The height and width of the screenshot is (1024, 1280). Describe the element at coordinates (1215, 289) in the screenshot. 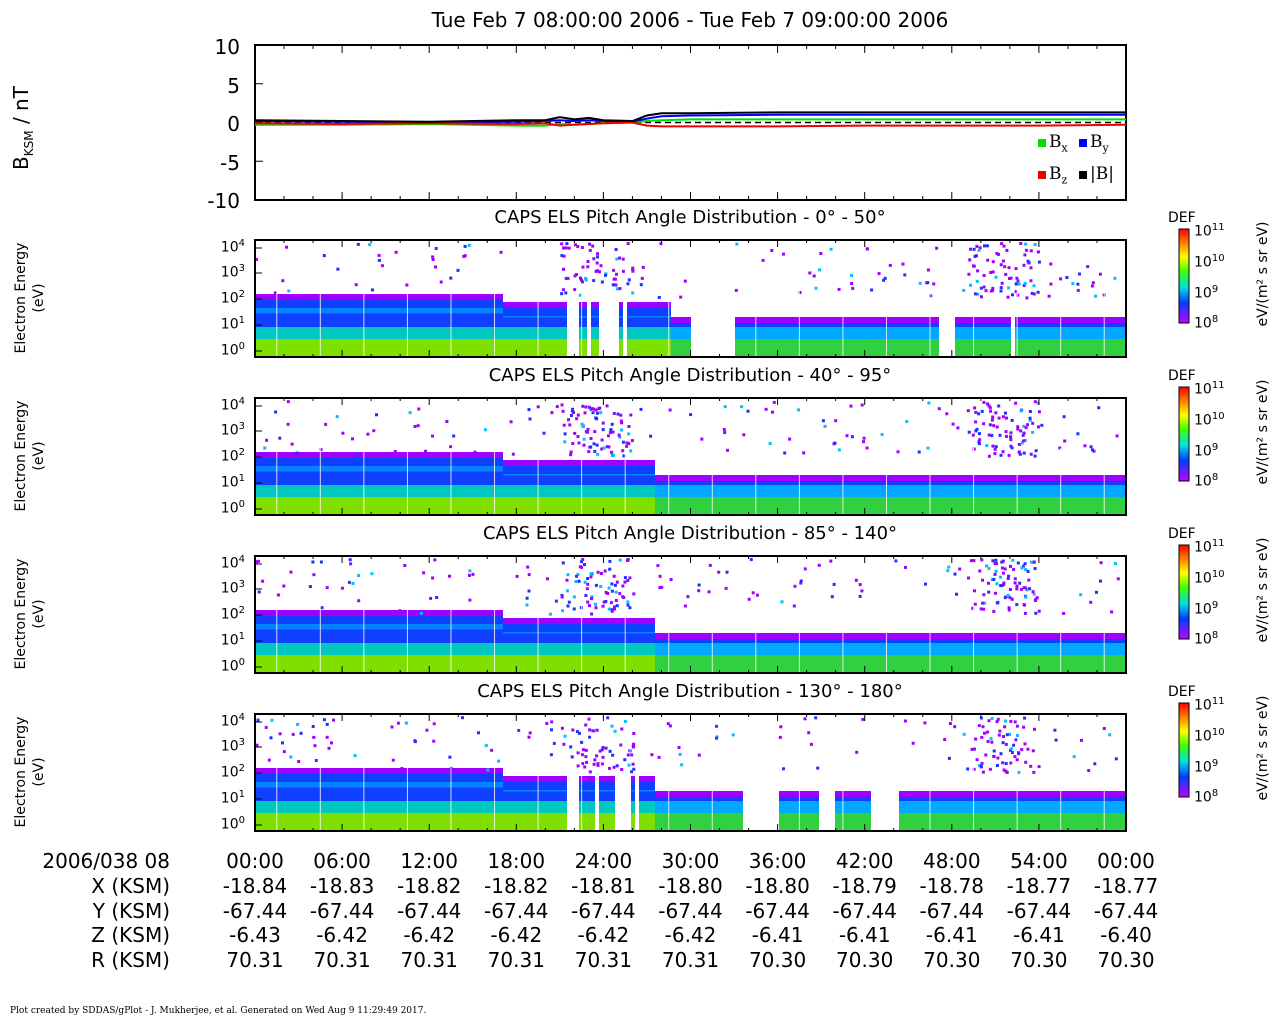

I see `colorbar-tick-exp: 9` at that location.